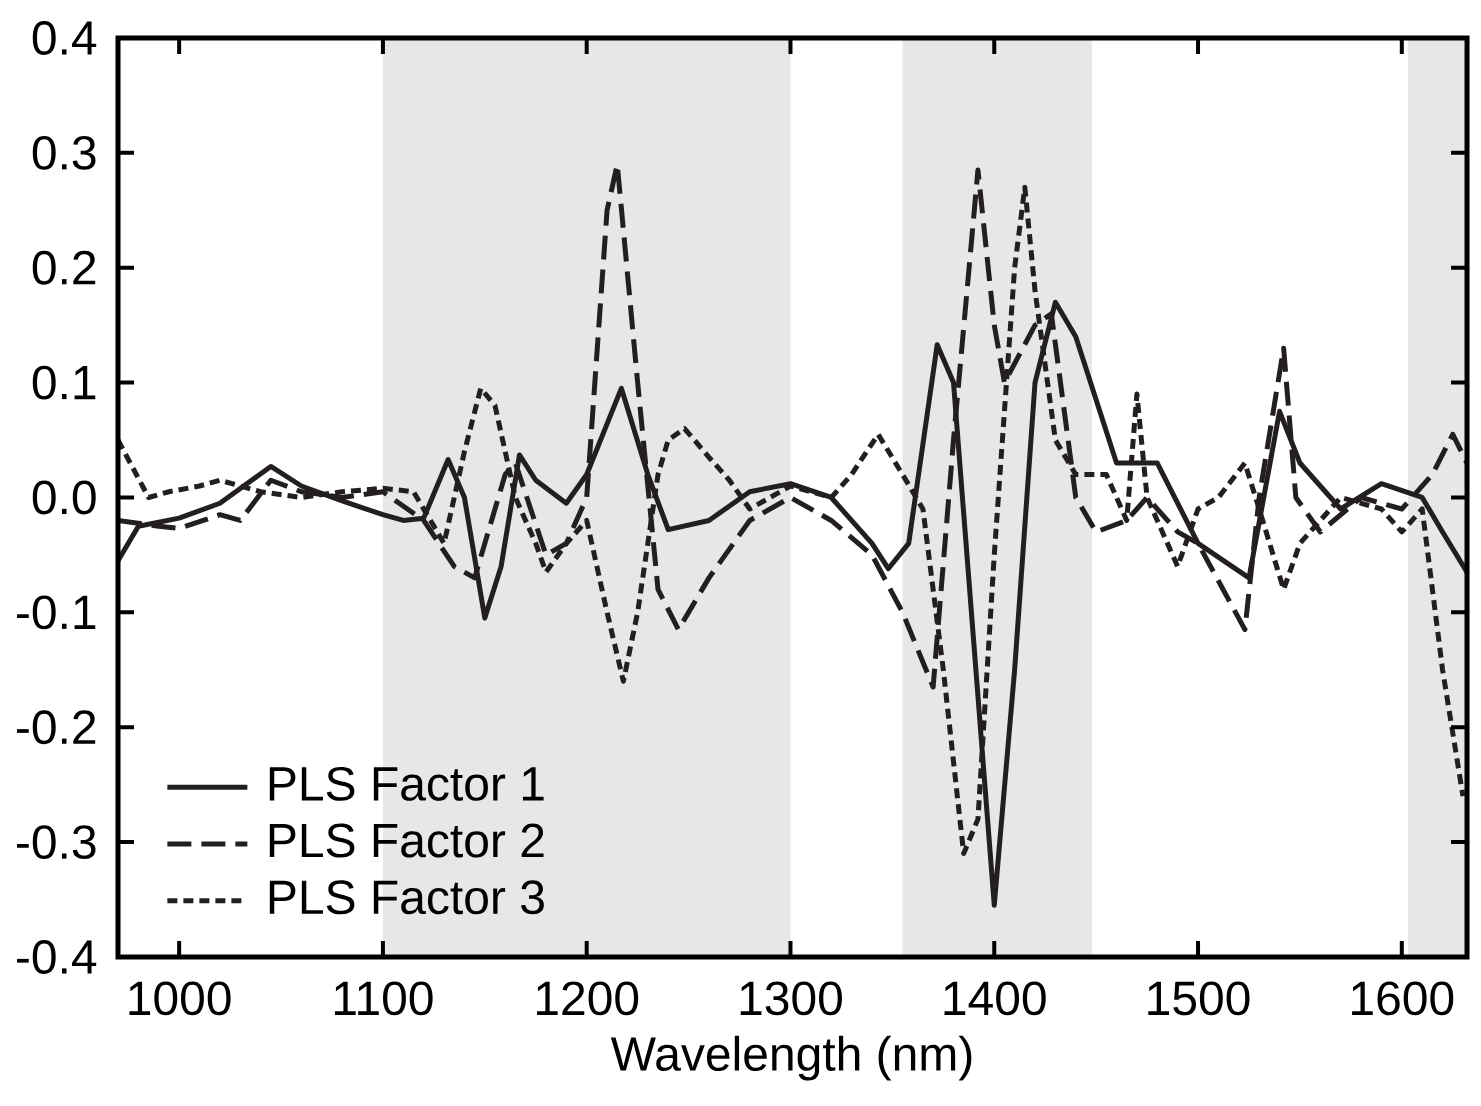 Image resolution: width=1481 pixels, height=1106 pixels. I want to click on legend-label: PLS Factor 3, so click(406, 897).